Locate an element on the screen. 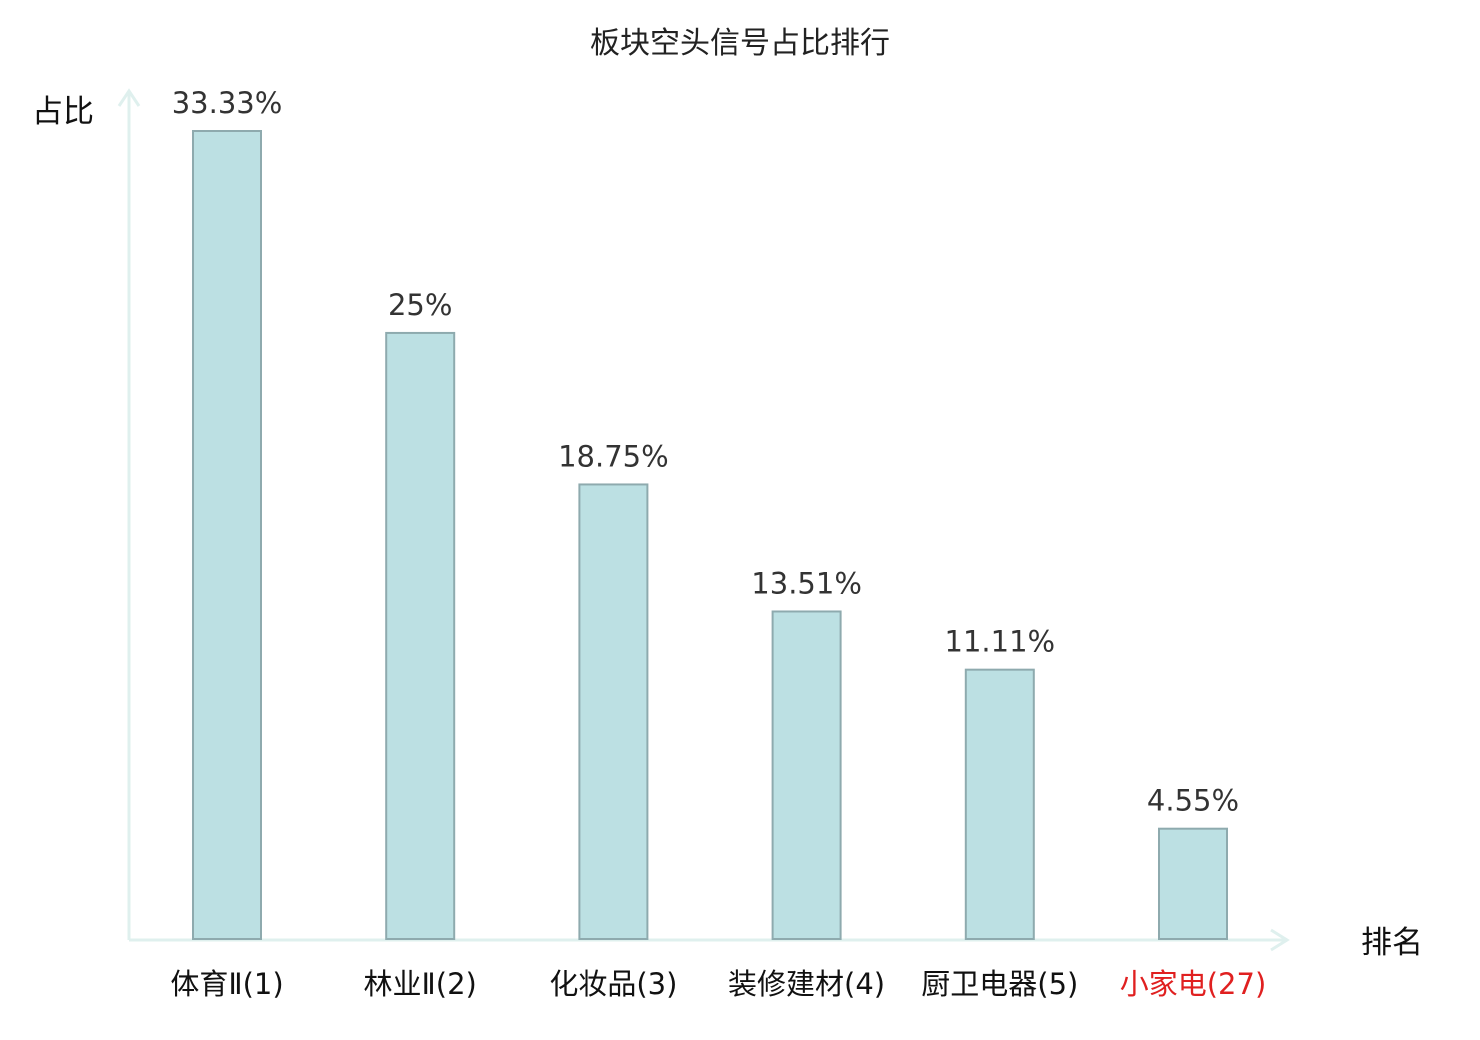 This screenshot has width=1480, height=1040. value-label-2: 25% is located at coordinates (420, 305).